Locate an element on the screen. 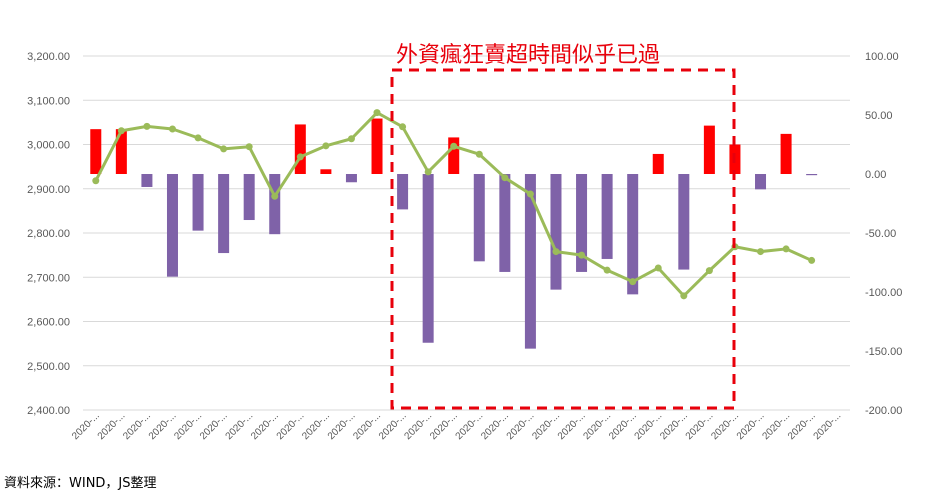  right-tick-label: 50.00 is located at coordinates (879, 116).